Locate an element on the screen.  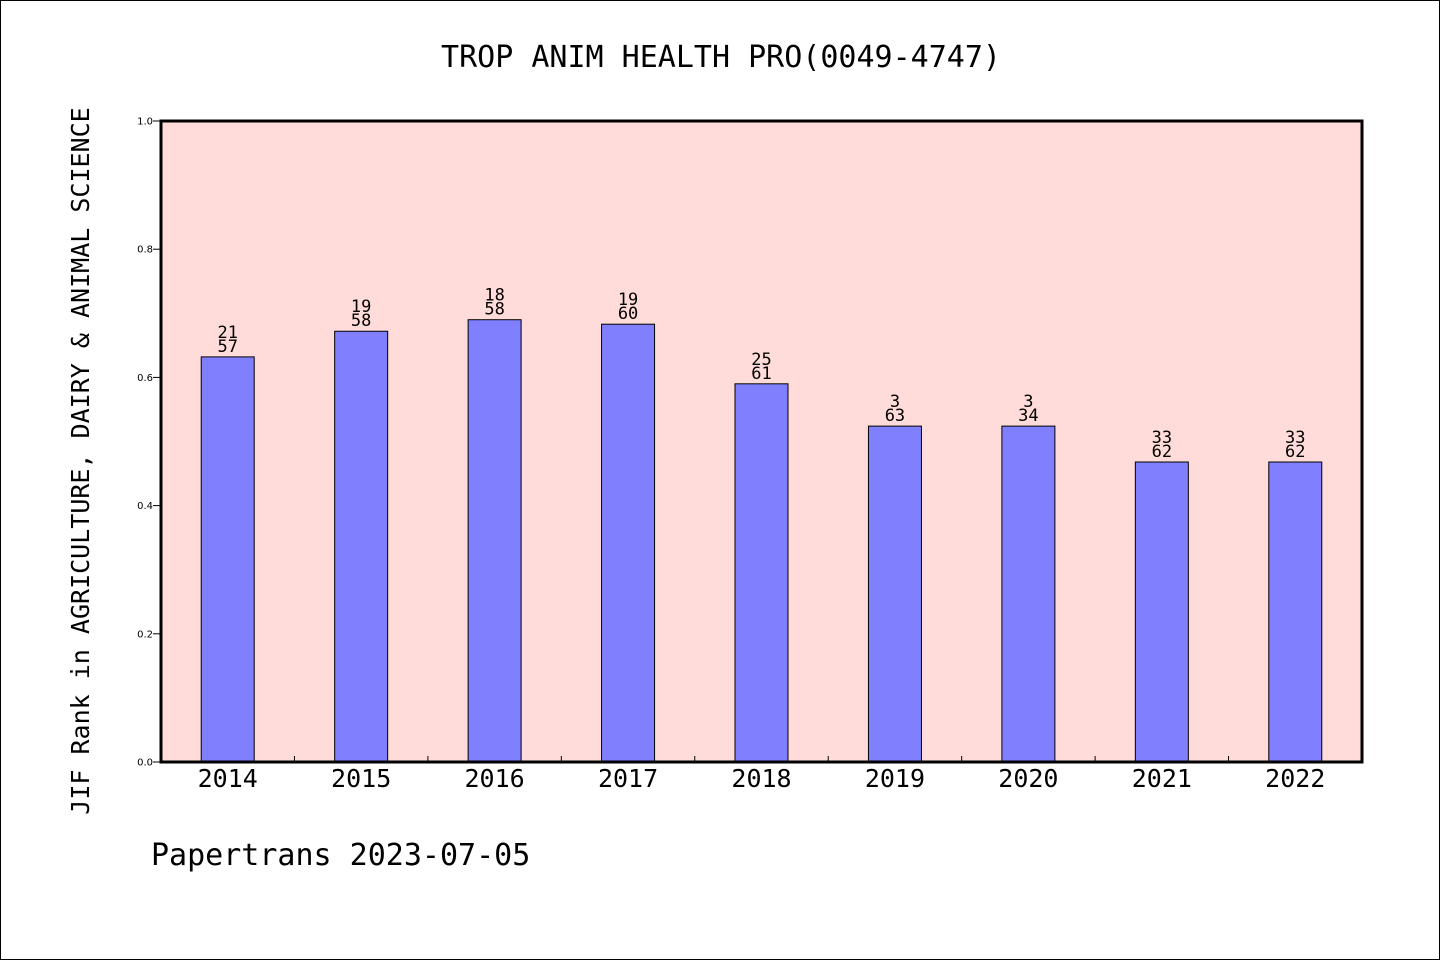
bar-total-label: 60 is located at coordinates (628, 314).